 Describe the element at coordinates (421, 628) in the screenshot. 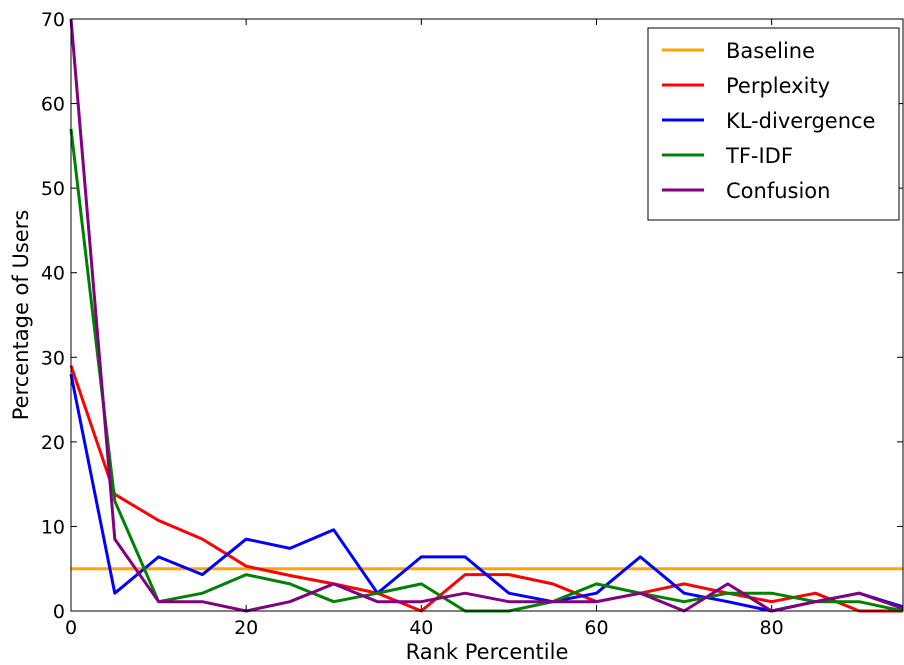

I see `x-tick-label: 40` at that location.